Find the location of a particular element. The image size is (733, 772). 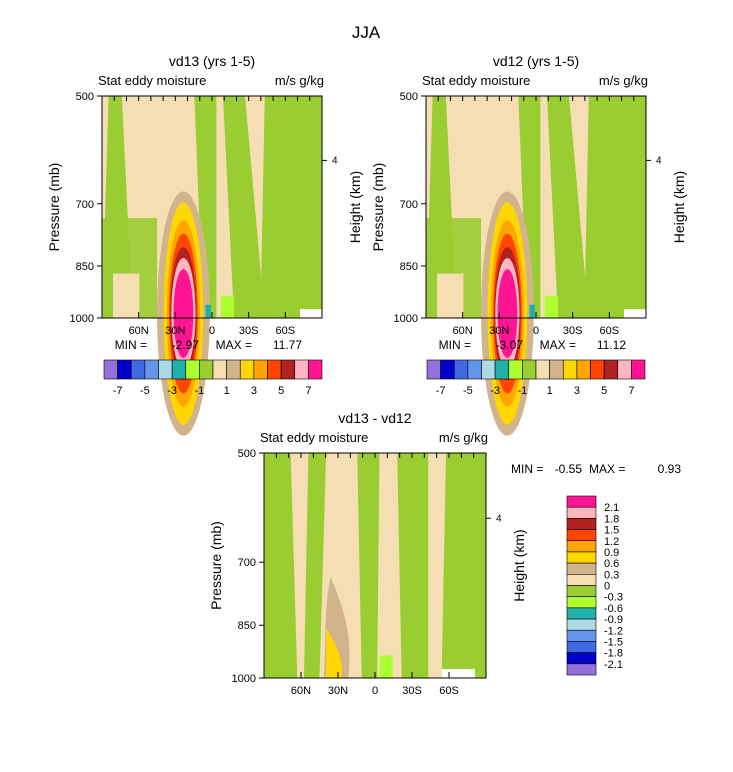

x-tick-label: 30S is located at coordinates (249, 331).